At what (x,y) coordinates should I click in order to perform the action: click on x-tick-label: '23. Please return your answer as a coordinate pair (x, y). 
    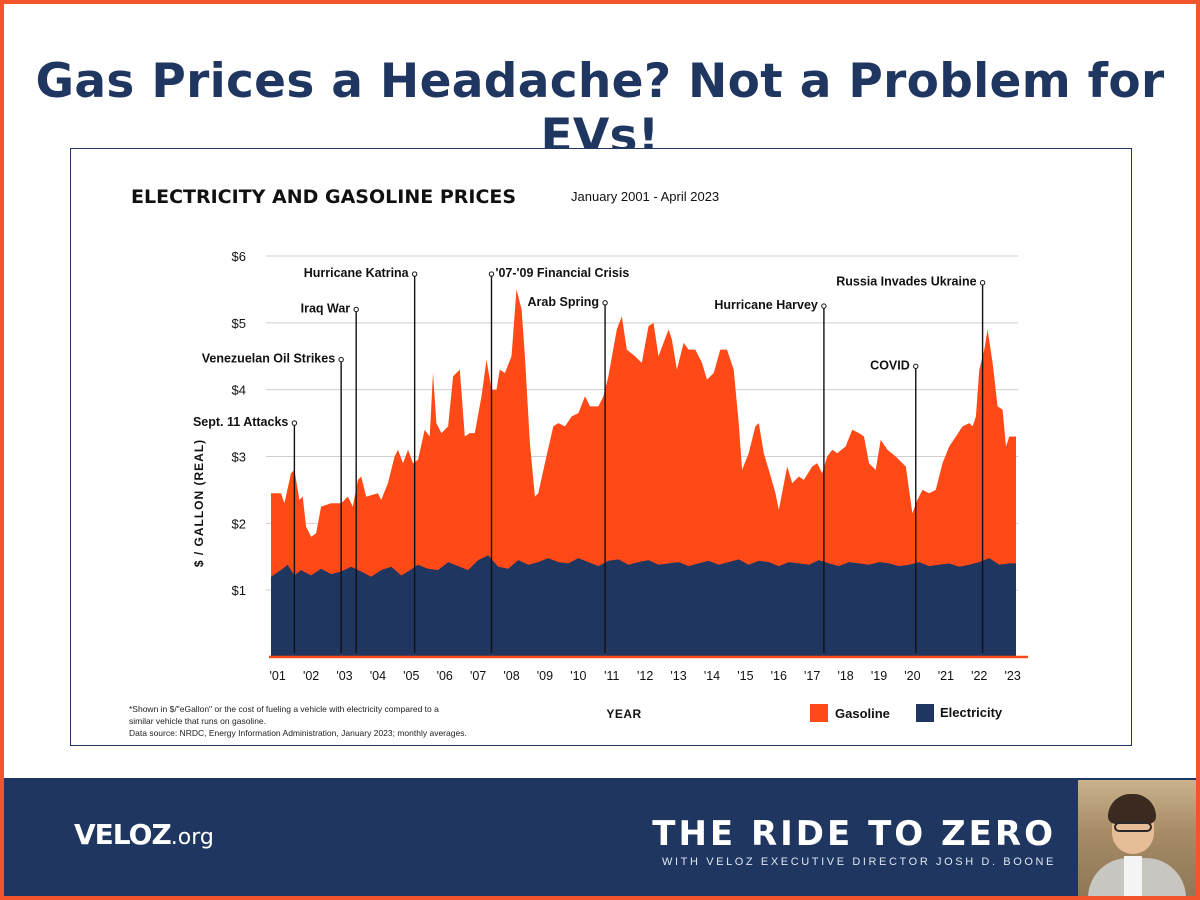
    Looking at the image, I should click on (1013, 676).